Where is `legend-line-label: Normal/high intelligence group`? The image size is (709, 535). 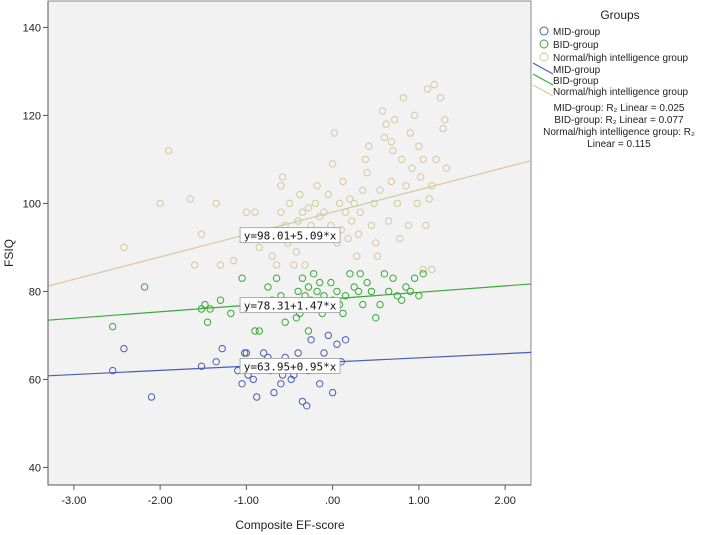 legend-line-label: Normal/high intelligence group is located at coordinates (621, 92).